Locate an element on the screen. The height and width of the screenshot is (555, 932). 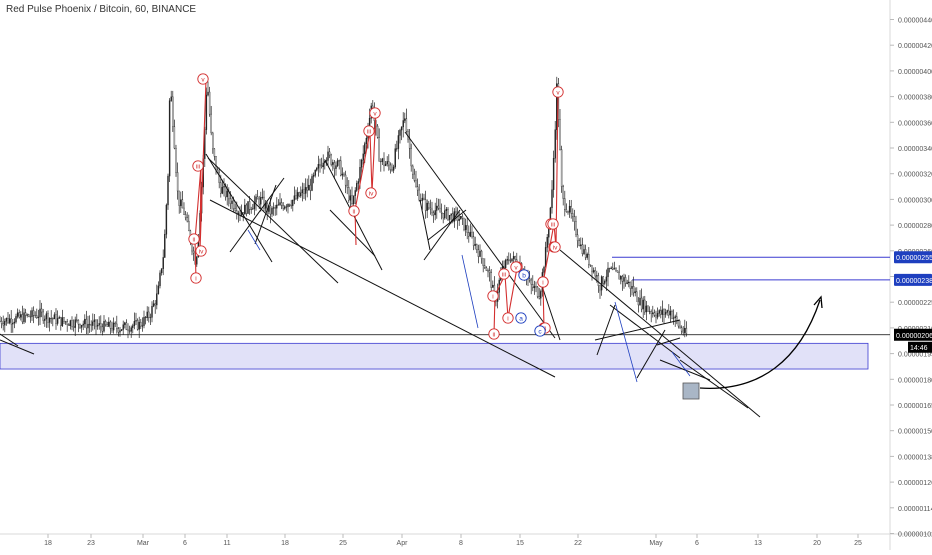
chart-title: Red Pulse Phoenix / Bitcoin, 60, BINANCE is located at coordinates (101, 9).